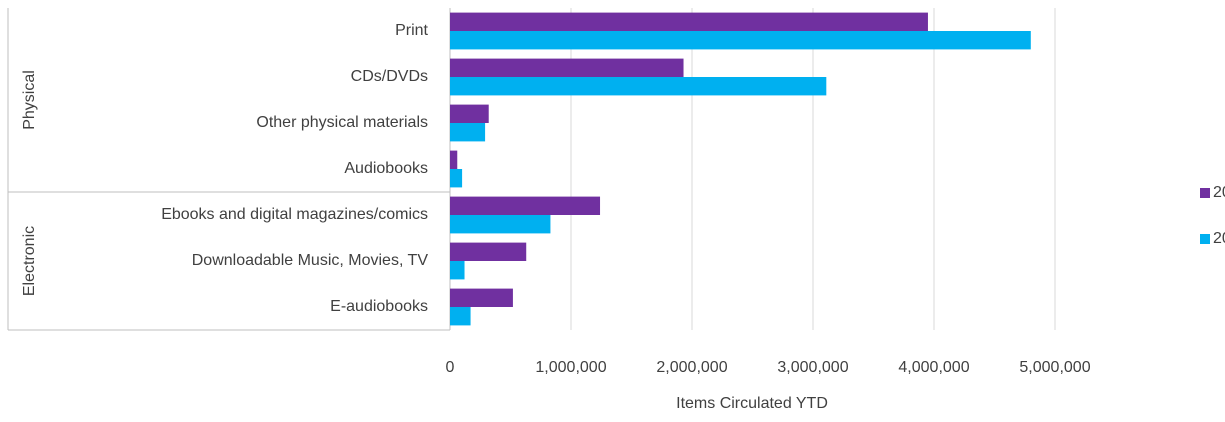 The width and height of the screenshot is (1225, 422). What do you see at coordinates (310, 260) in the screenshot?
I see `y-tick-label: Downloadable Music, Movies, TV` at bounding box center [310, 260].